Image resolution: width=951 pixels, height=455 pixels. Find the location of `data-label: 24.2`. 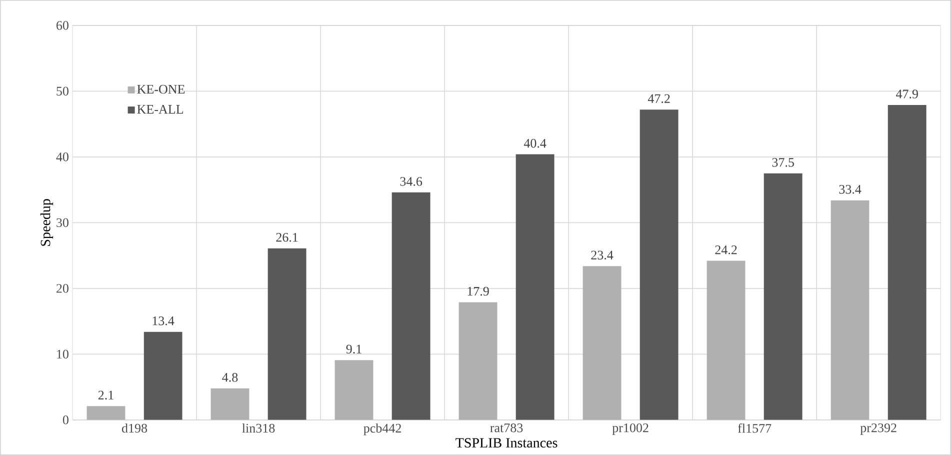

data-label: 24.2 is located at coordinates (726, 249).